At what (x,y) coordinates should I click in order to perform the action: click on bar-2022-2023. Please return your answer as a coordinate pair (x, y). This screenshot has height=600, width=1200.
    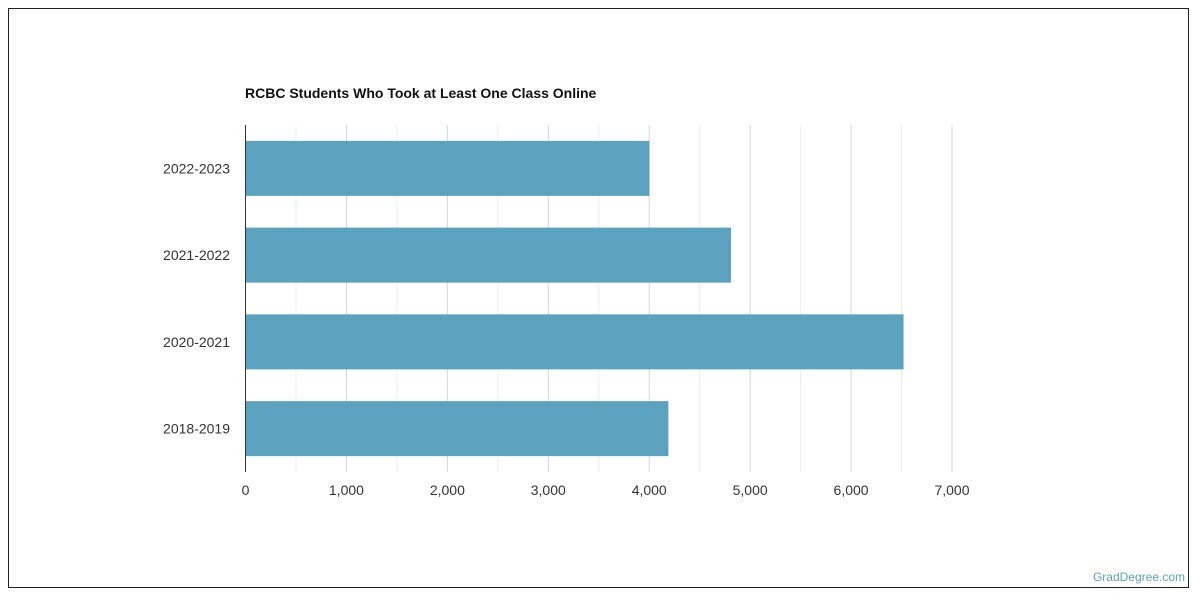
    Looking at the image, I should click on (447, 168).